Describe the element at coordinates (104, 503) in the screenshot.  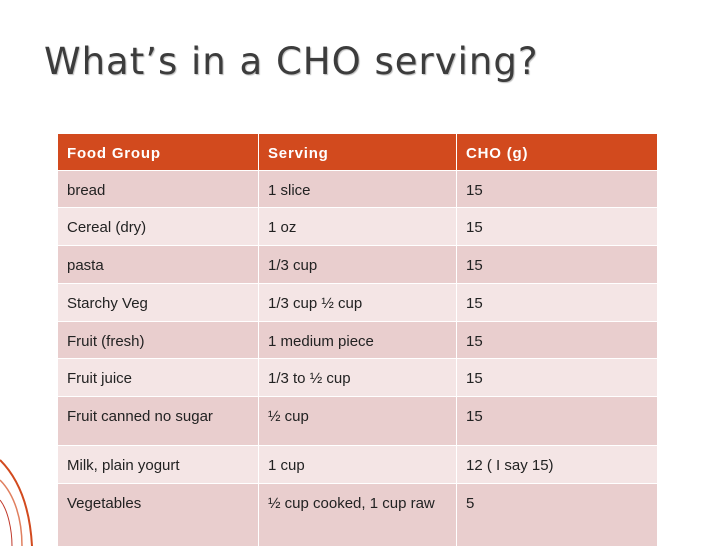
I see `table-cell: Vegetables` at that location.